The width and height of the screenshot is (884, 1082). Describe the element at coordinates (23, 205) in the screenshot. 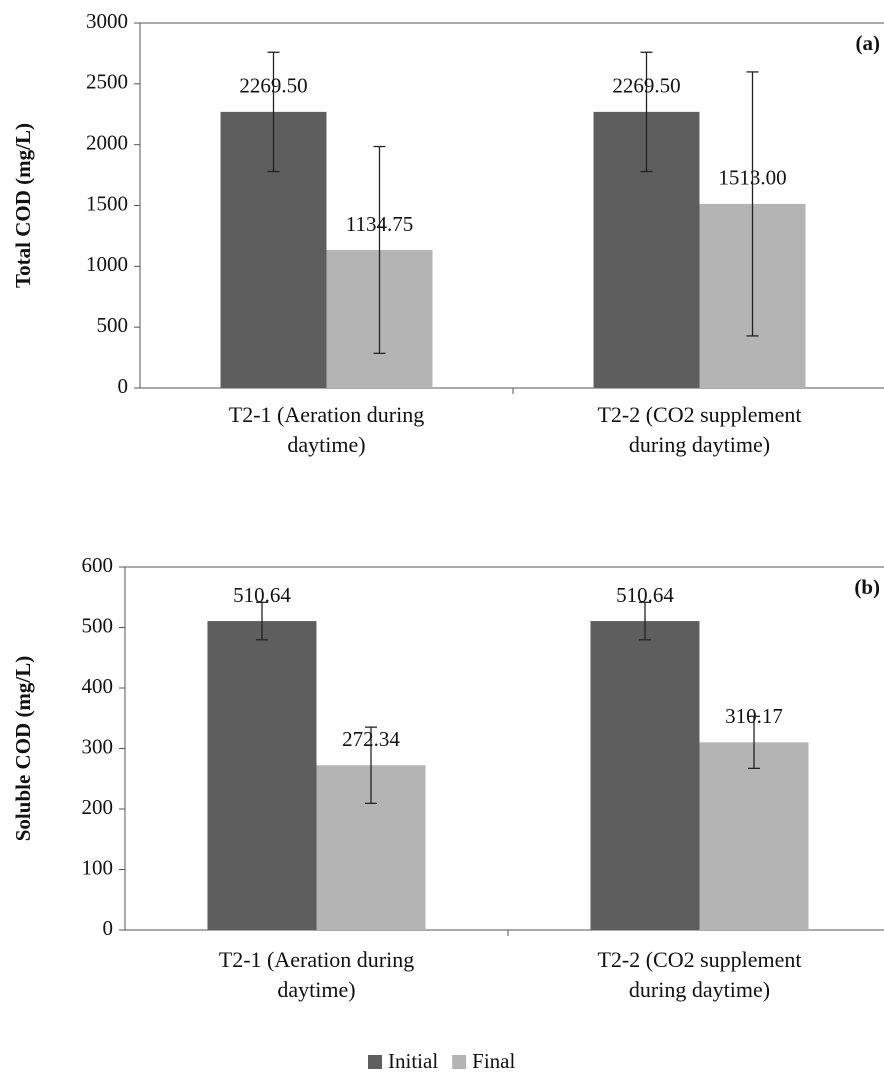

I see `y-axis-label: Total COD (mg/L)` at that location.